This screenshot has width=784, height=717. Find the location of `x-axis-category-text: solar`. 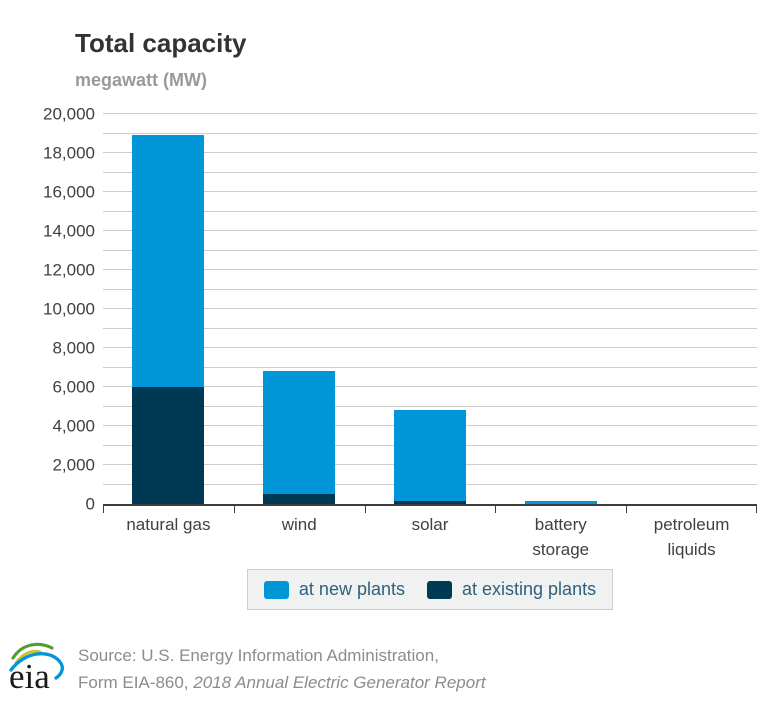

x-axis-category-text: solar is located at coordinates (430, 524).